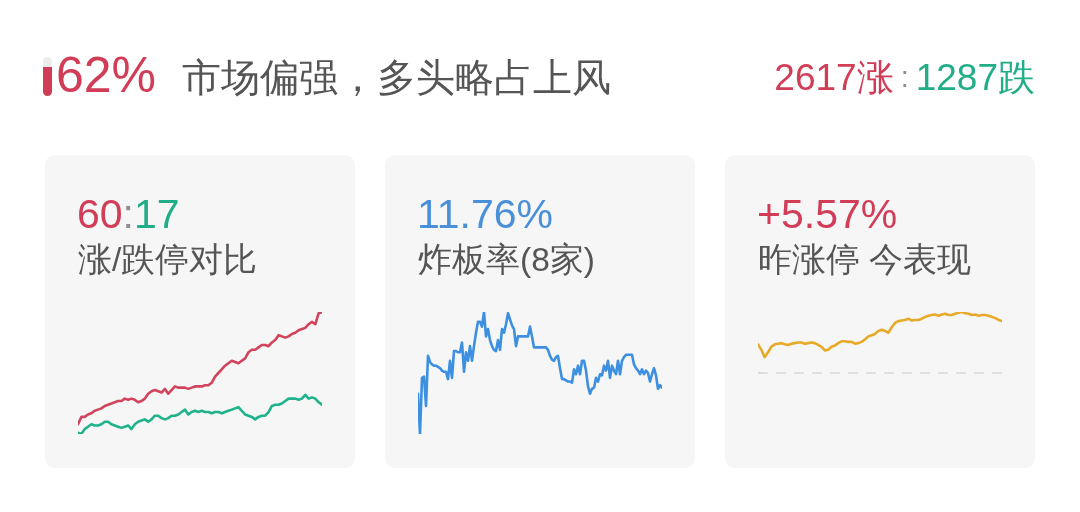  Describe the element at coordinates (396, 77) in the screenshot. I see `text: 市场偏强，多头略占上风` at that location.